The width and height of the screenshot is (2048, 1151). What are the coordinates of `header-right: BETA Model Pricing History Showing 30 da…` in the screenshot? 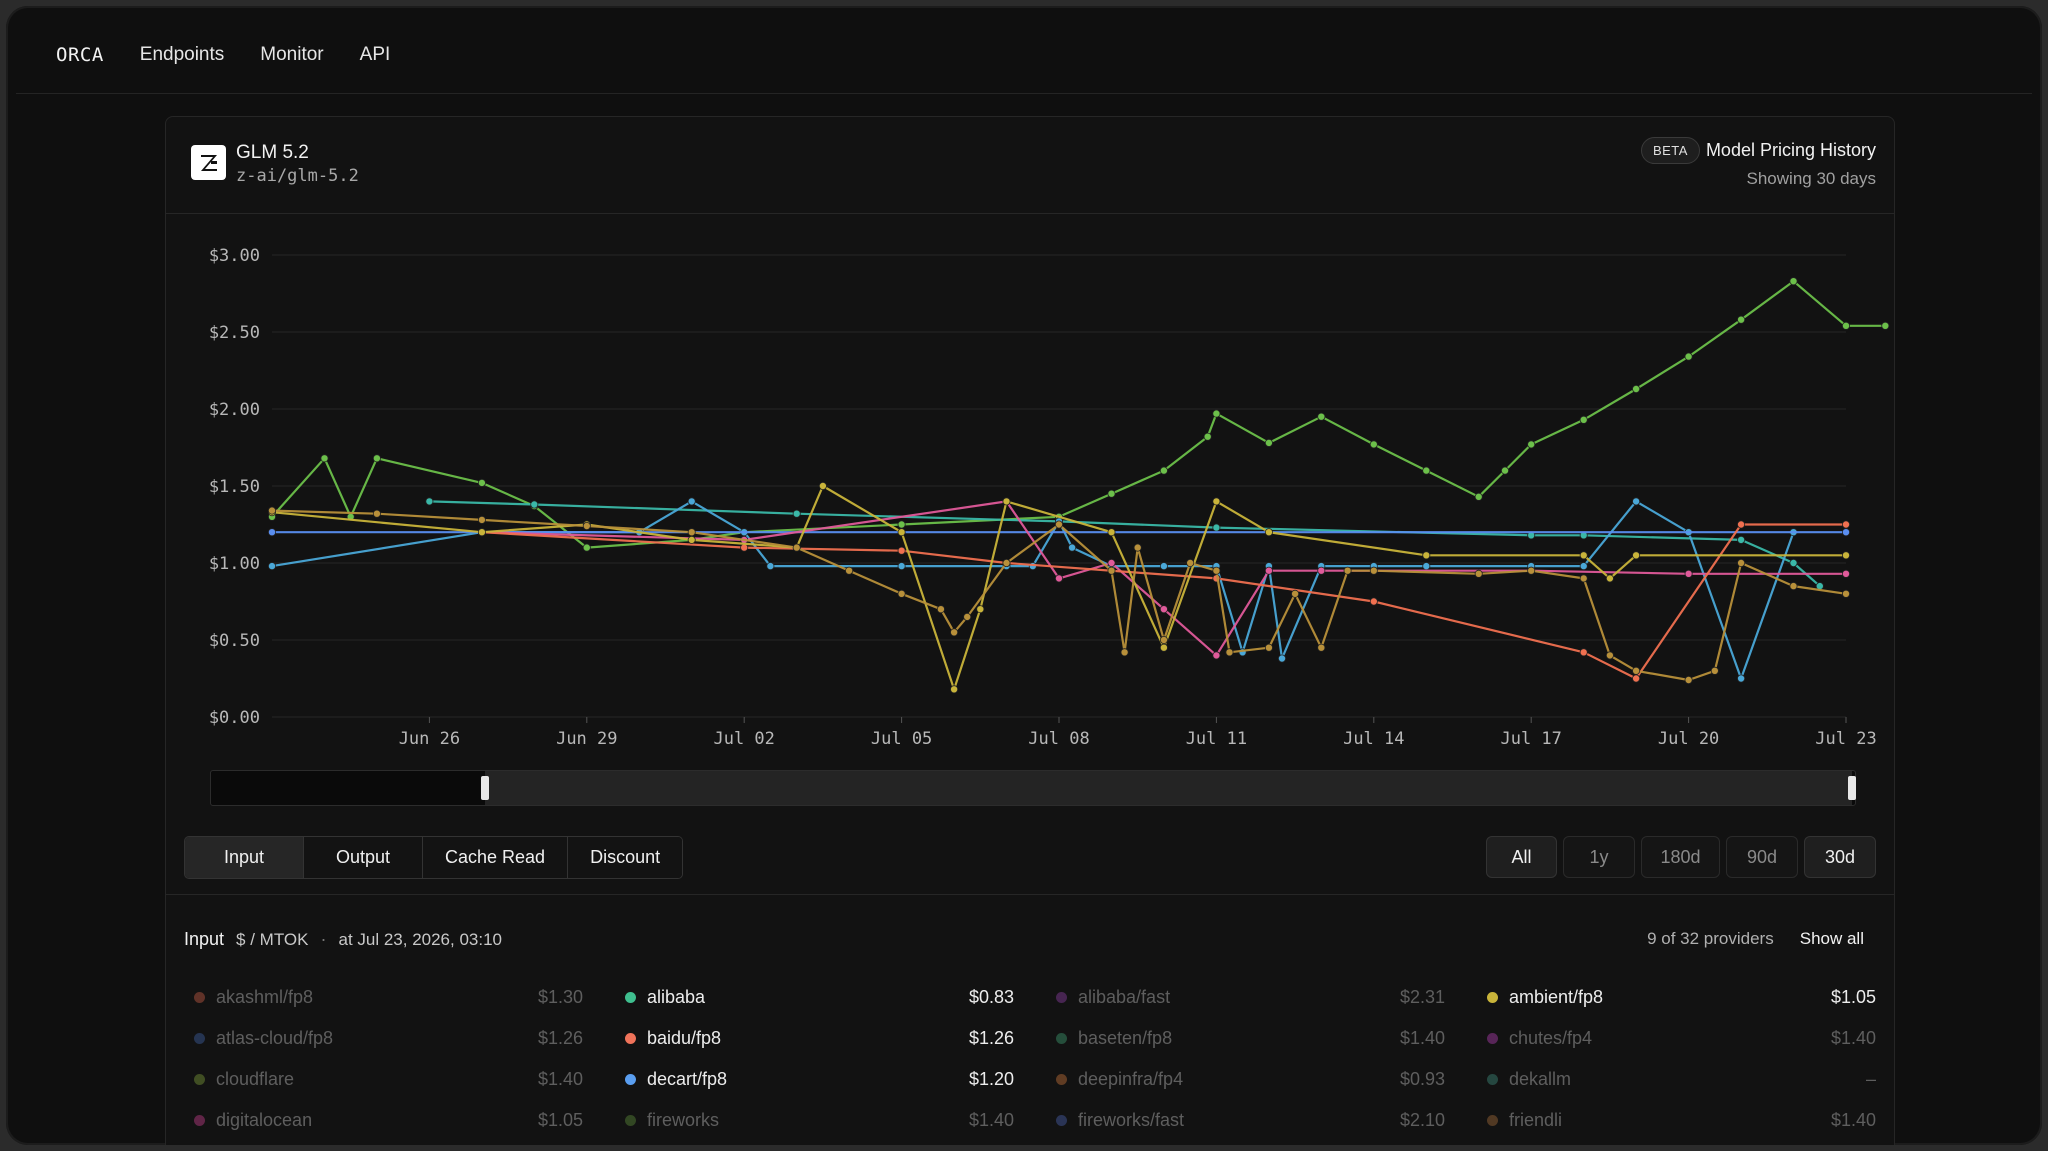 It's located at (1758, 163).